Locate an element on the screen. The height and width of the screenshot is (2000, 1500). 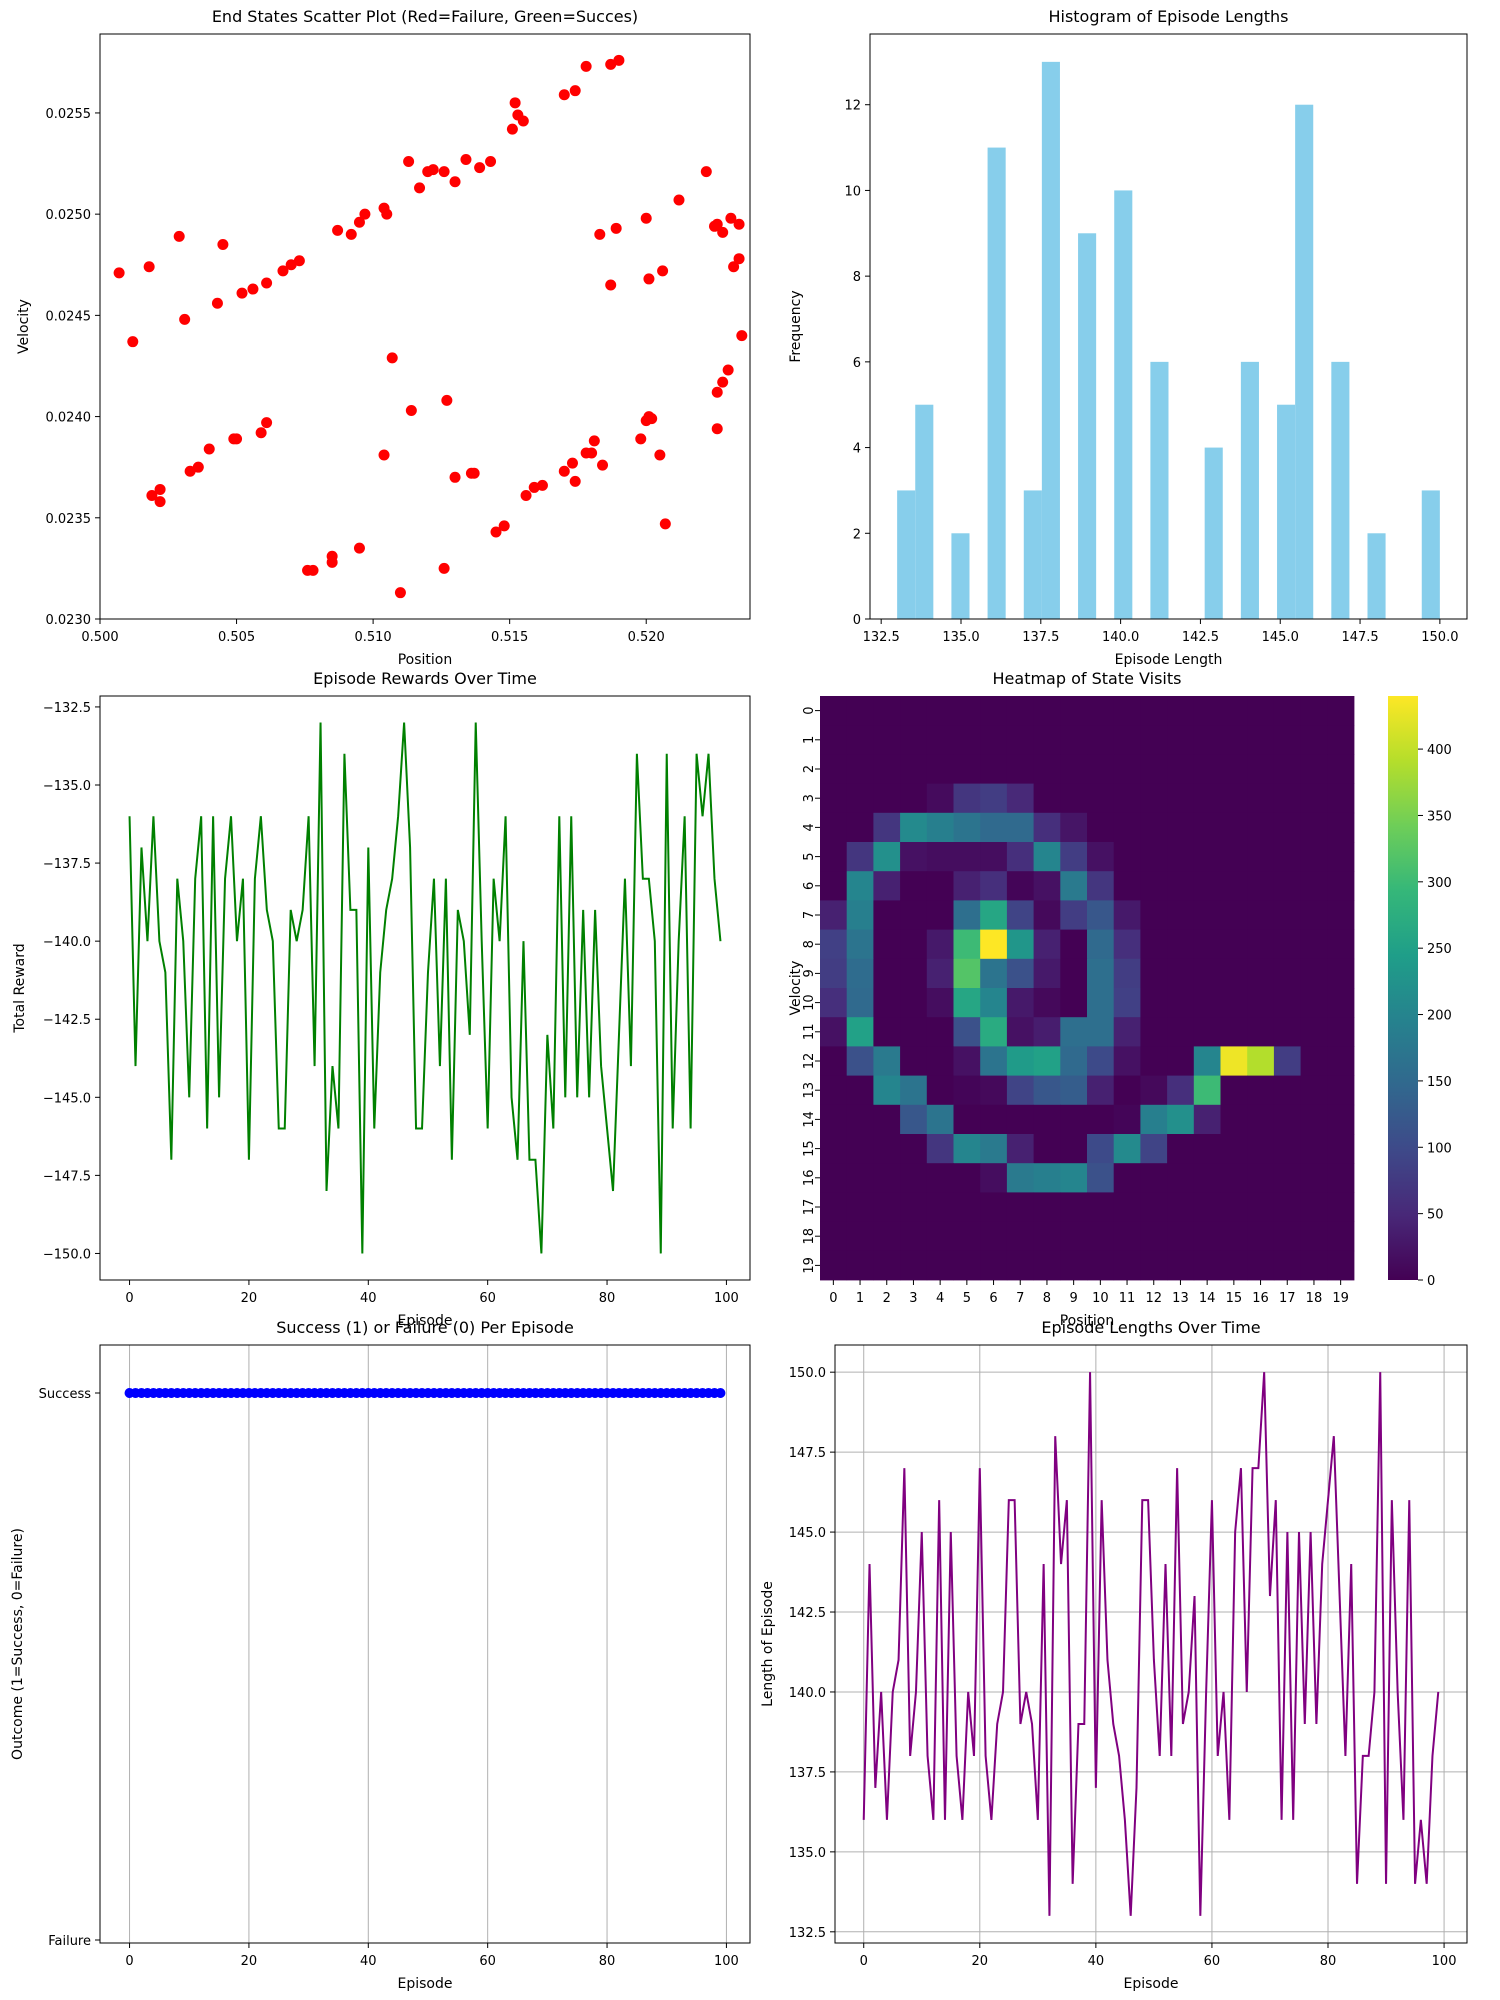
x-tick-label: 17 is located at coordinates (1287, 1298).